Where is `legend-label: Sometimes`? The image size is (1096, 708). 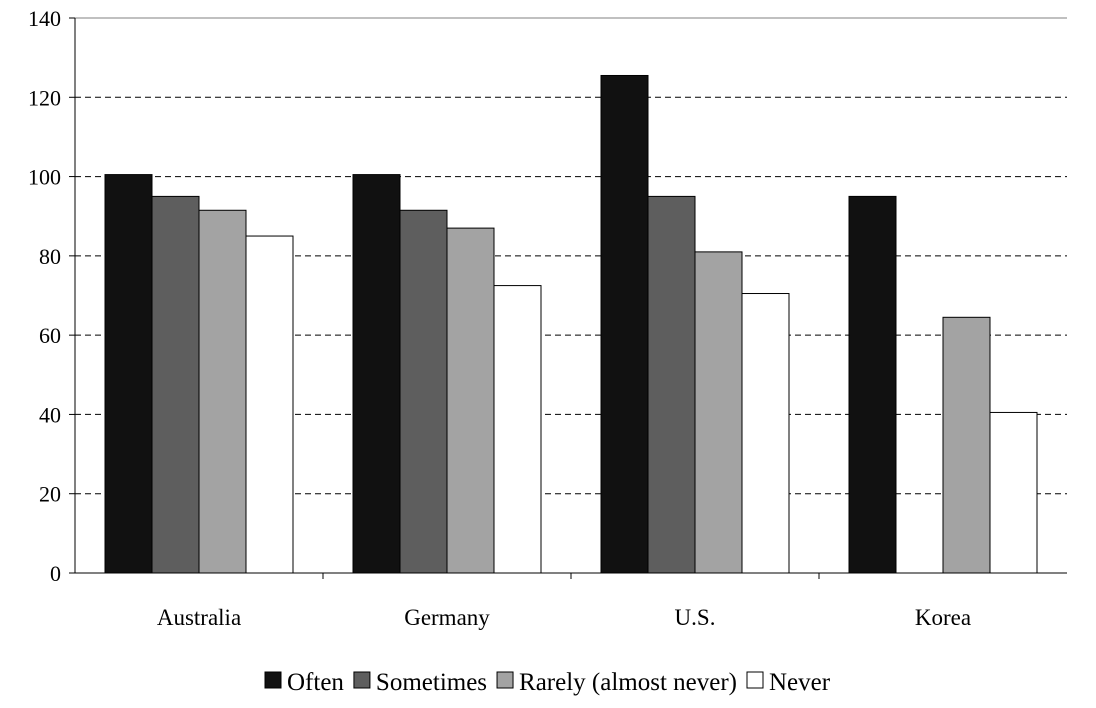
legend-label: Sometimes is located at coordinates (431, 682).